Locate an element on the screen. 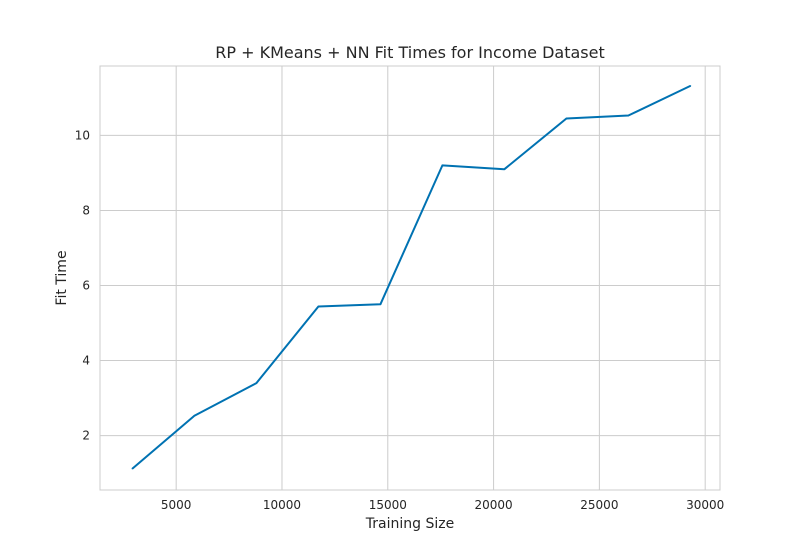 The height and width of the screenshot is (550, 800). x-tick-label: 15000 is located at coordinates (388, 505).